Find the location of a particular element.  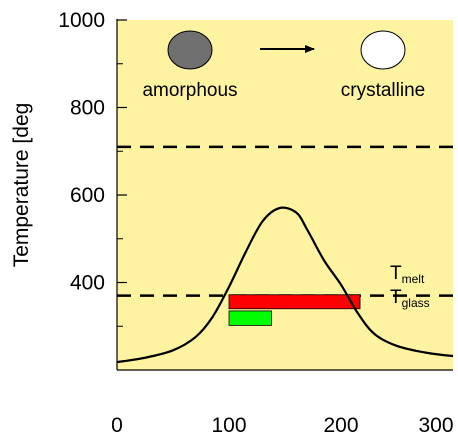

t-melt-subscript: melt is located at coordinates (413, 279).